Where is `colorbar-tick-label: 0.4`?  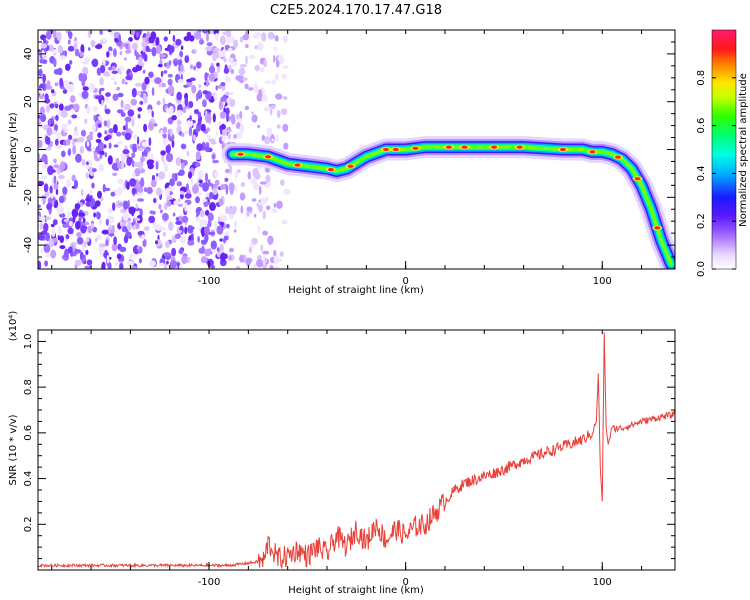 colorbar-tick-label: 0.4 is located at coordinates (701, 173).